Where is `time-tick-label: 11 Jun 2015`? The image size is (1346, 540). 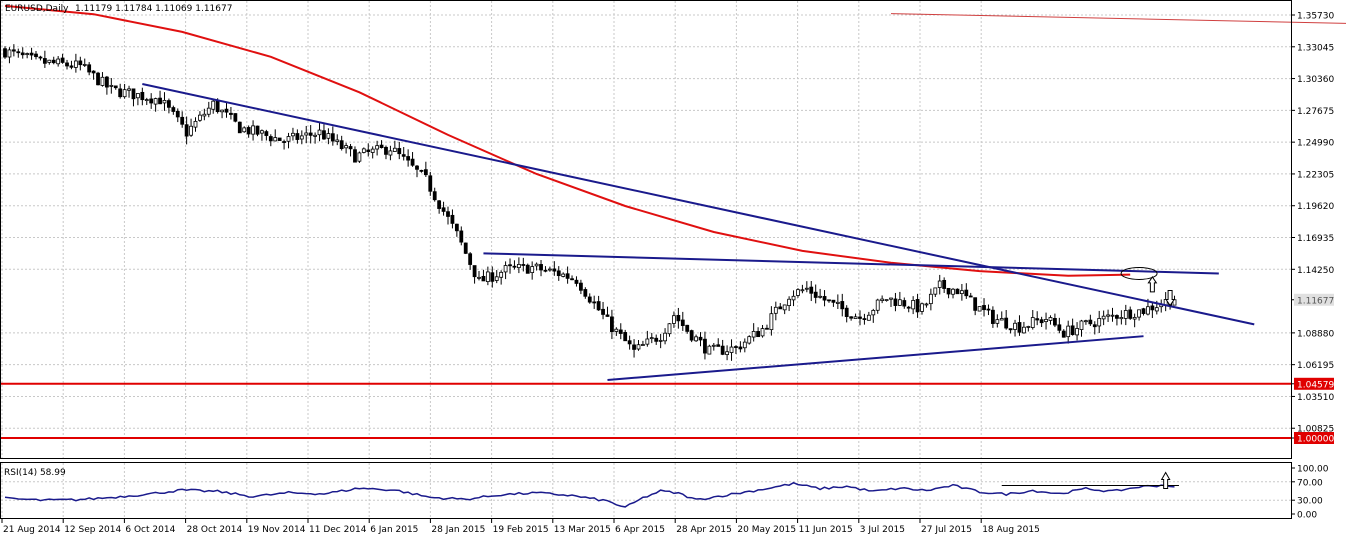
time-tick-label: 11 Jun 2015 is located at coordinates (826, 530).